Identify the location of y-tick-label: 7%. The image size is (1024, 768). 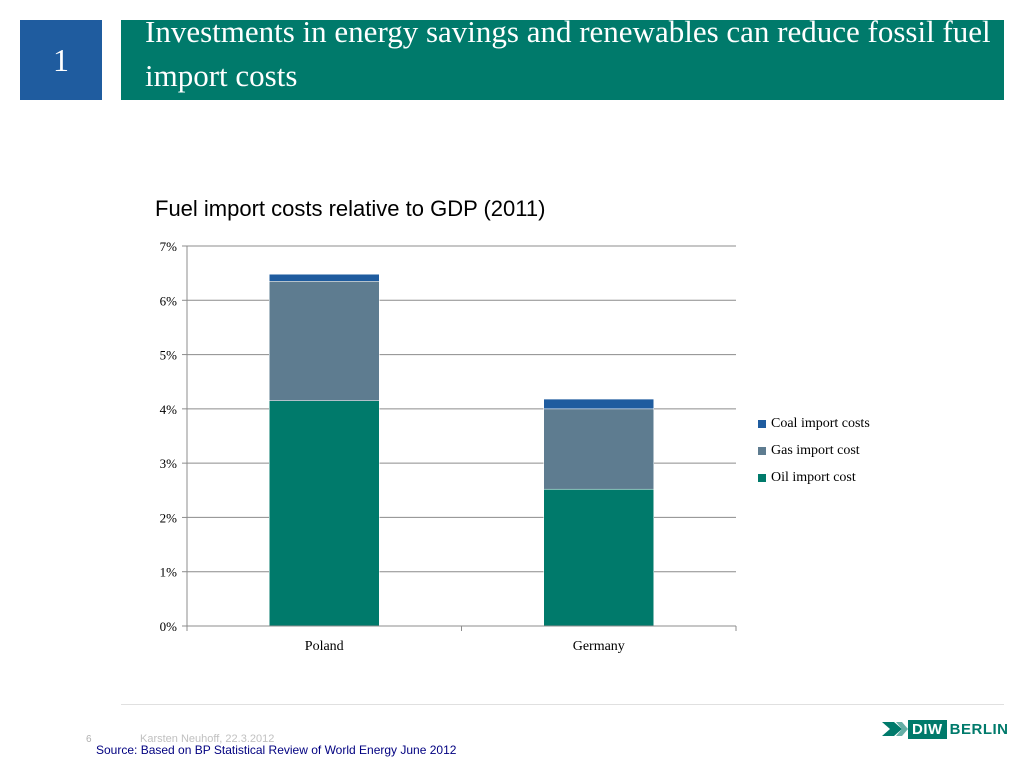
(169, 246).